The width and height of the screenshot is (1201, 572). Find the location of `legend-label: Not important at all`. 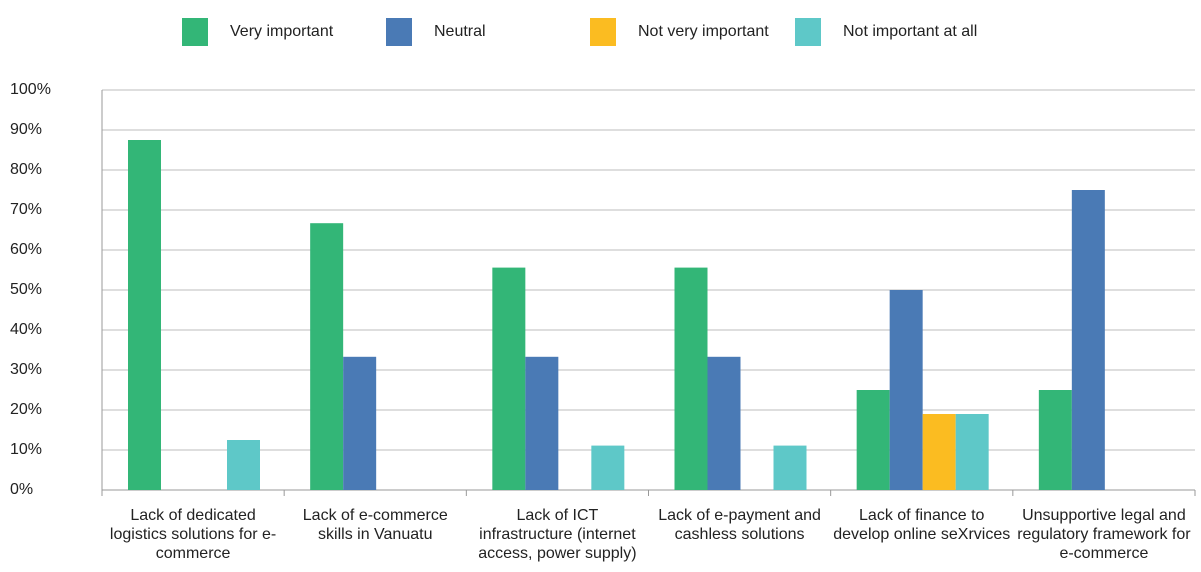

legend-label: Not important at all is located at coordinates (910, 31).